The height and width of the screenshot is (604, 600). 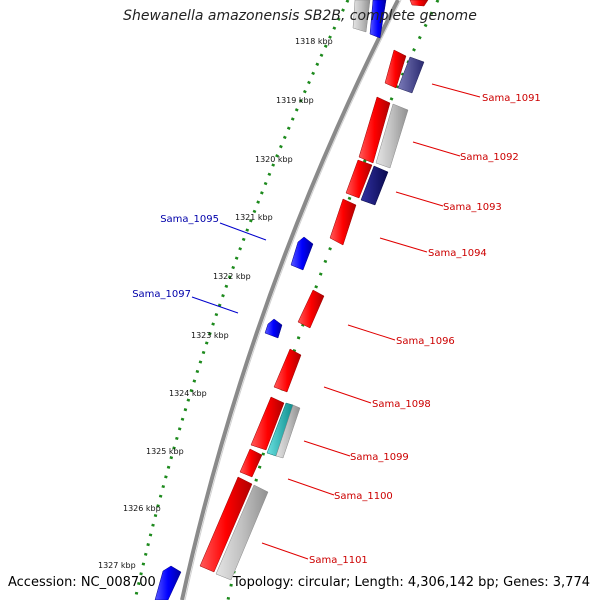 I want to click on feature-grey-top, so click(x=361, y=16).